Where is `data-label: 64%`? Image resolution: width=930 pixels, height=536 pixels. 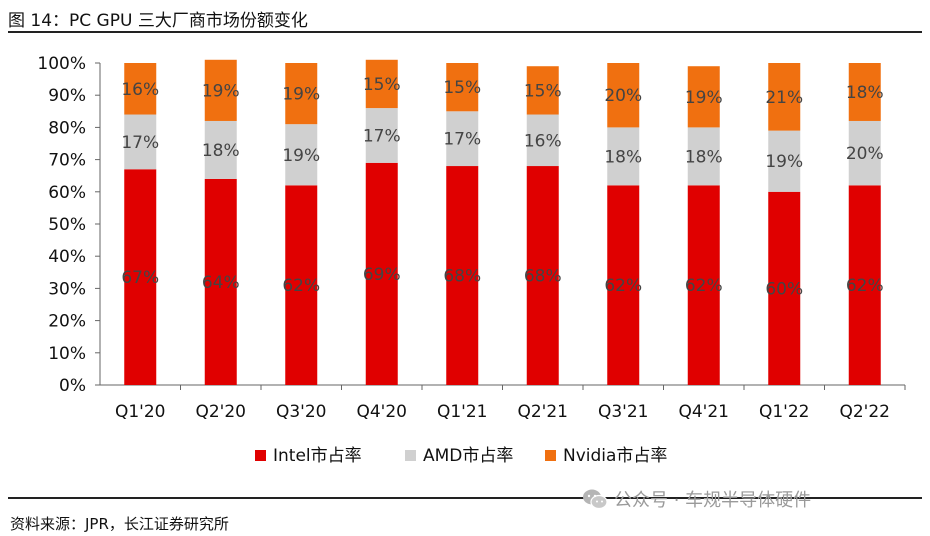
data-label: 64% is located at coordinates (221, 283).